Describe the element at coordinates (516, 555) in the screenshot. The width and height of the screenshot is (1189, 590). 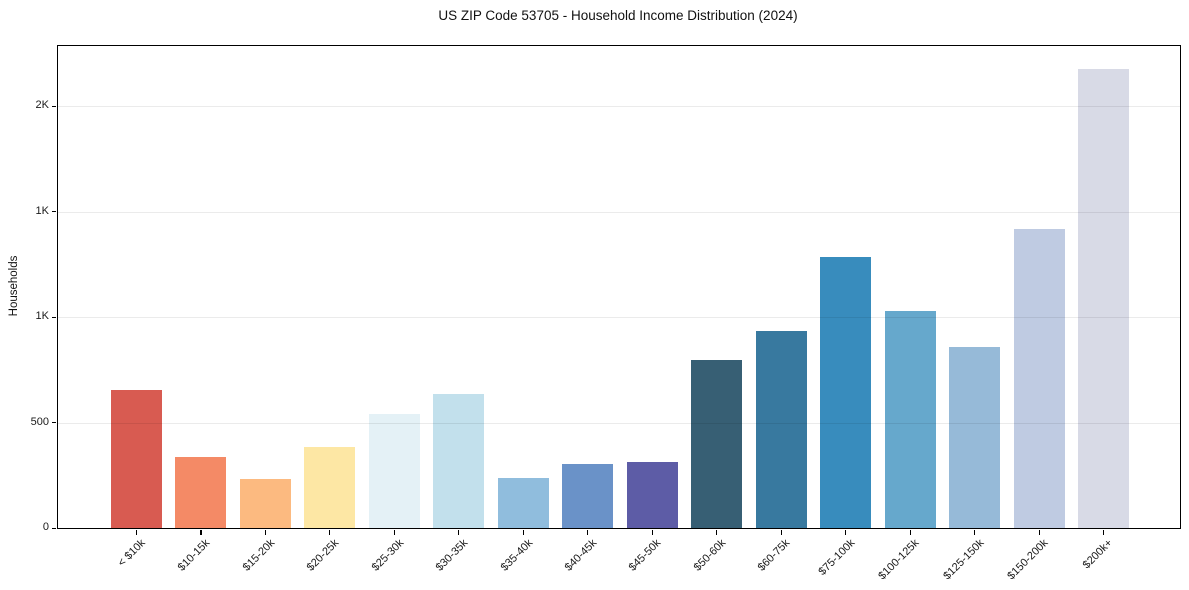
I see `x-tick-label-text: $35-40k` at that location.